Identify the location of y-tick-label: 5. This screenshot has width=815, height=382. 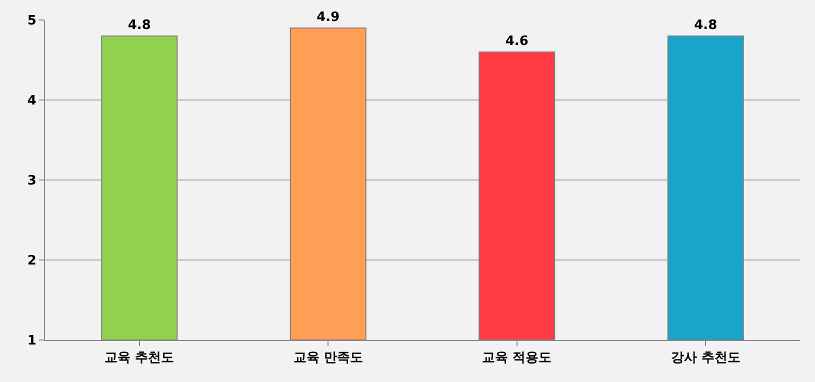
(31, 21).